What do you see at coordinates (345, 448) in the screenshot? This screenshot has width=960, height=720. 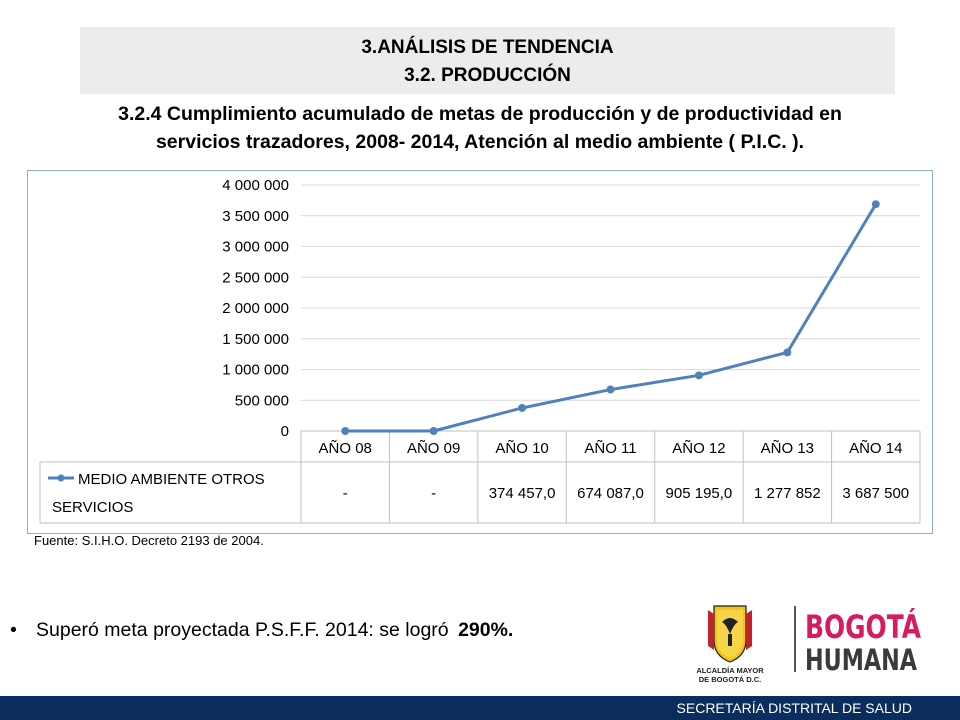 I see `x-tick-label: AÑO 08` at bounding box center [345, 448].